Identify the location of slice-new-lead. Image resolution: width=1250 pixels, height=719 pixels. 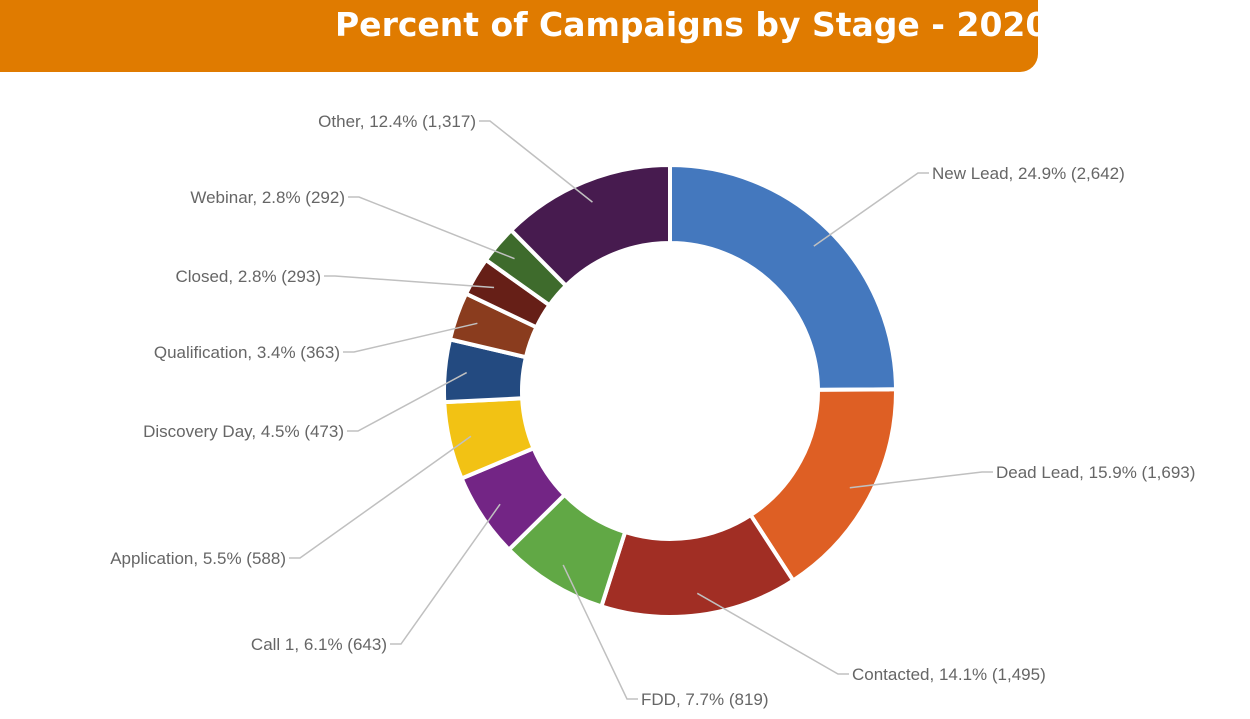
(783, 277).